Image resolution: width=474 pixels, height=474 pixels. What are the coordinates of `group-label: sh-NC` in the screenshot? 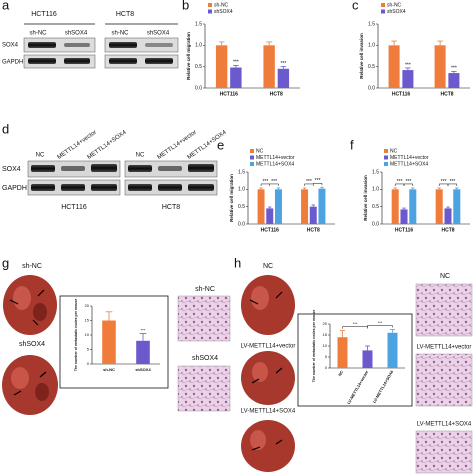 It's located at (32, 266).